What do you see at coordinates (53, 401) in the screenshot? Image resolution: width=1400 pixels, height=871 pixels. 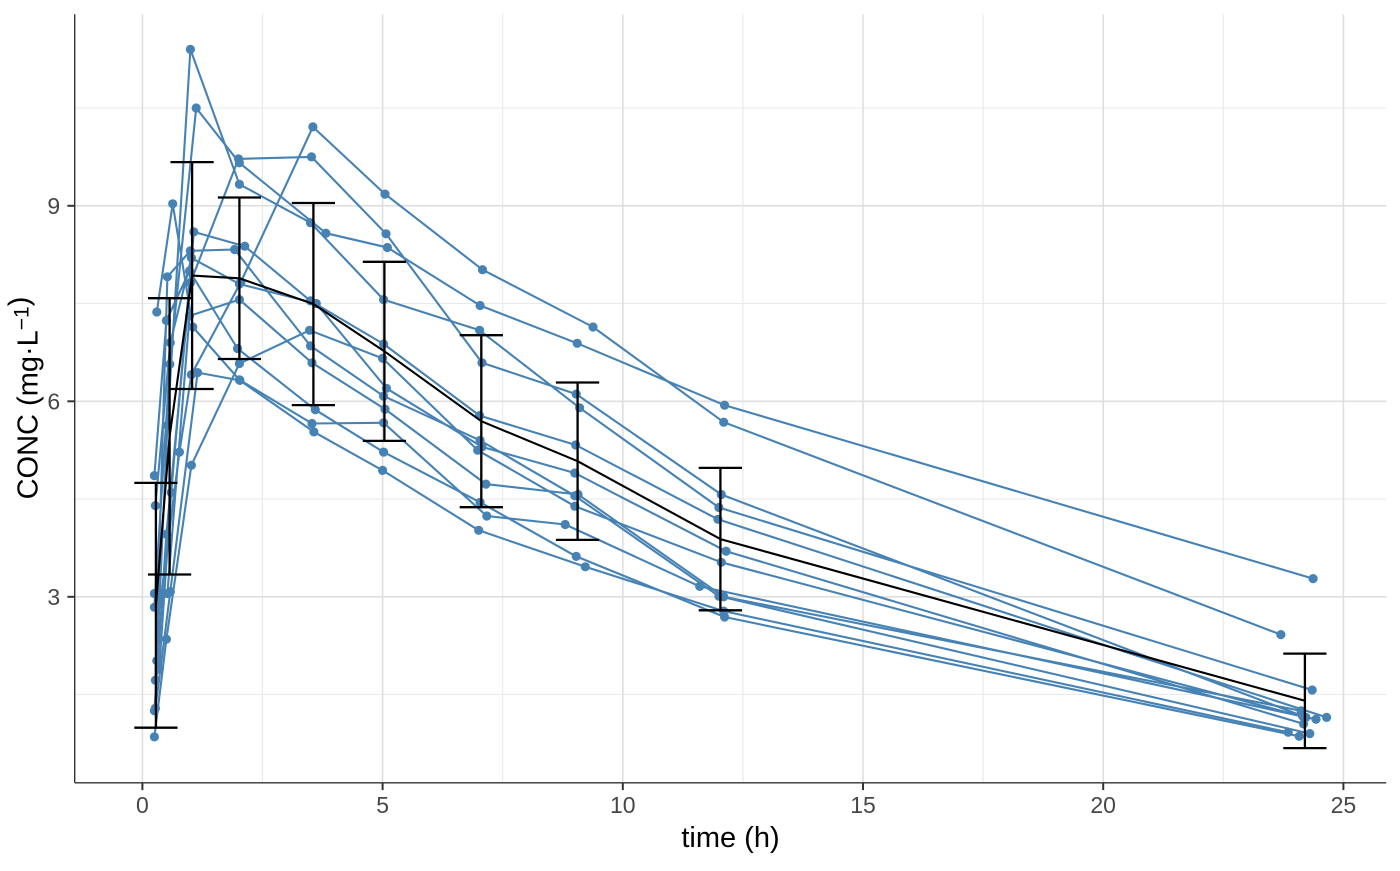 I see `svg-text: 6` at bounding box center [53, 401].